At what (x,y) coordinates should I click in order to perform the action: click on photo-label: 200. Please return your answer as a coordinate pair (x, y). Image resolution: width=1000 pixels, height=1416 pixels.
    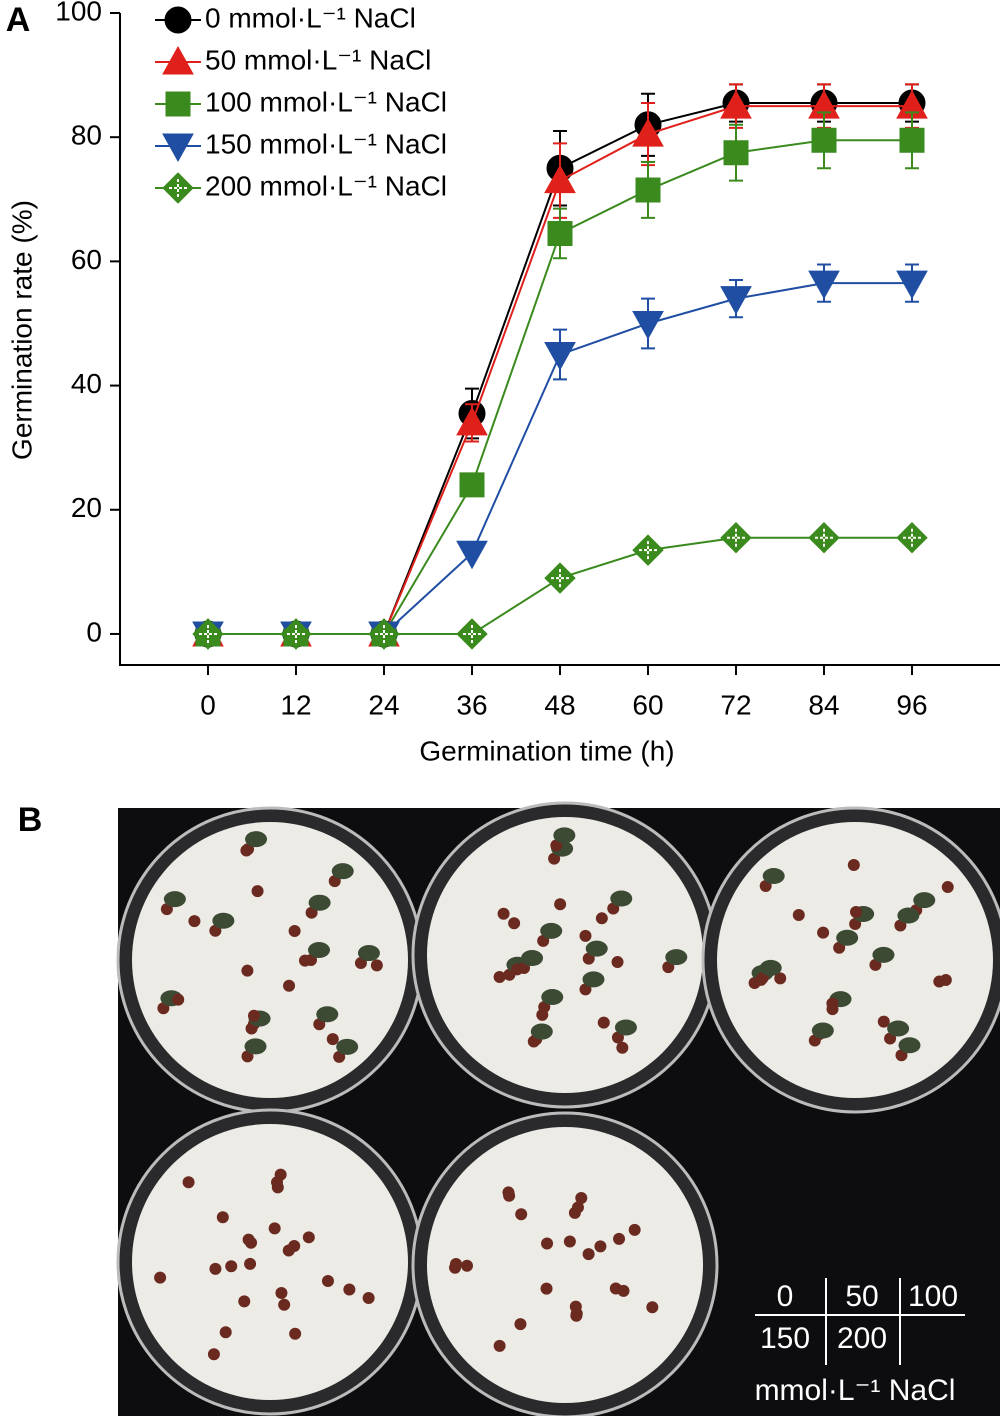
    Looking at the image, I should click on (862, 1338).